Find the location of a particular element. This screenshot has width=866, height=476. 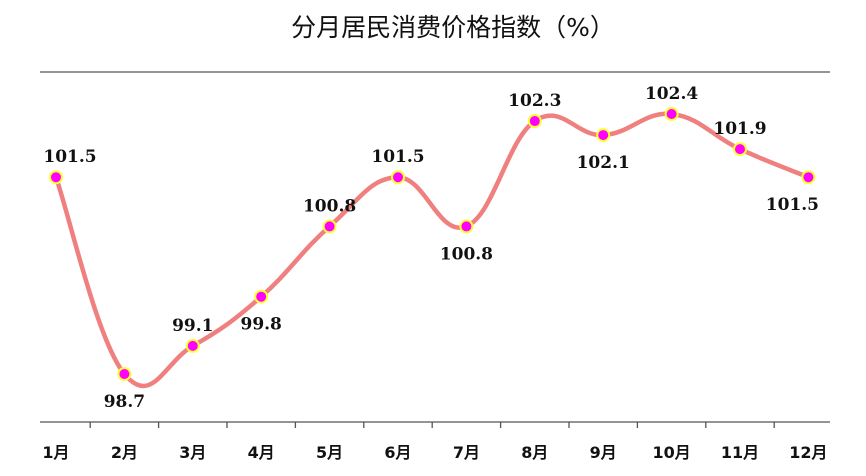

x-tick-label-4: 4月 is located at coordinates (261, 452).